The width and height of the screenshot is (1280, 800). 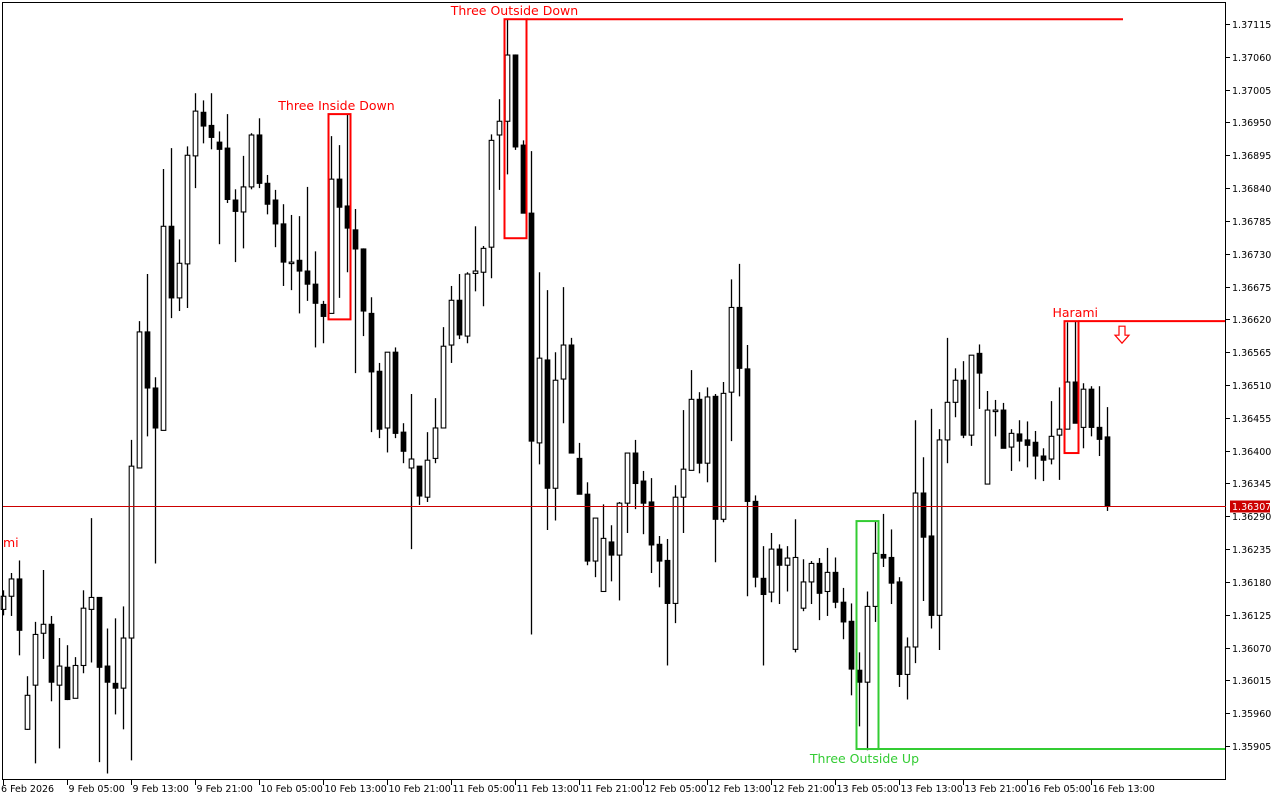 I want to click on down-arrow-icon, so click(x=1122, y=335).